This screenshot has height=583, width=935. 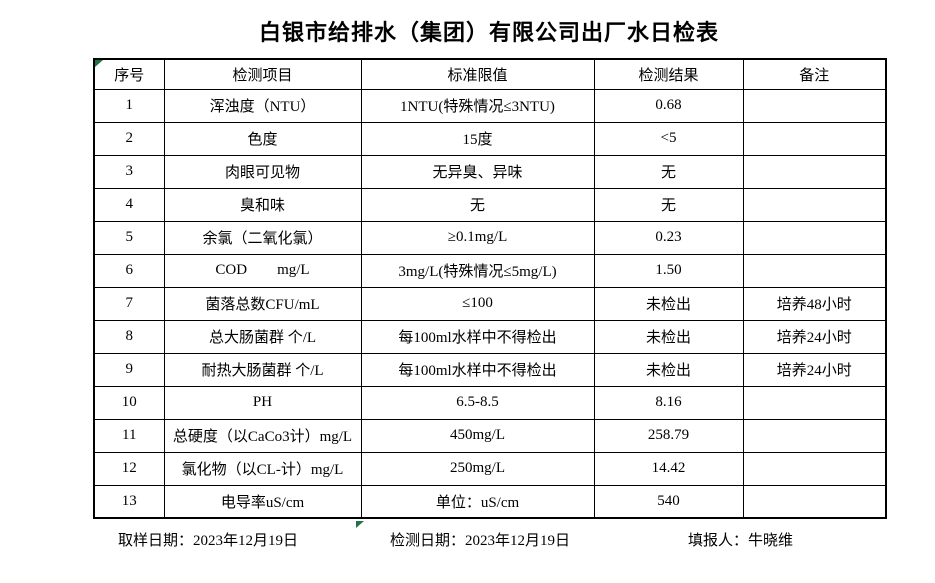 I want to click on table-row: 4 臭和味 无 无, so click(x=490, y=204).